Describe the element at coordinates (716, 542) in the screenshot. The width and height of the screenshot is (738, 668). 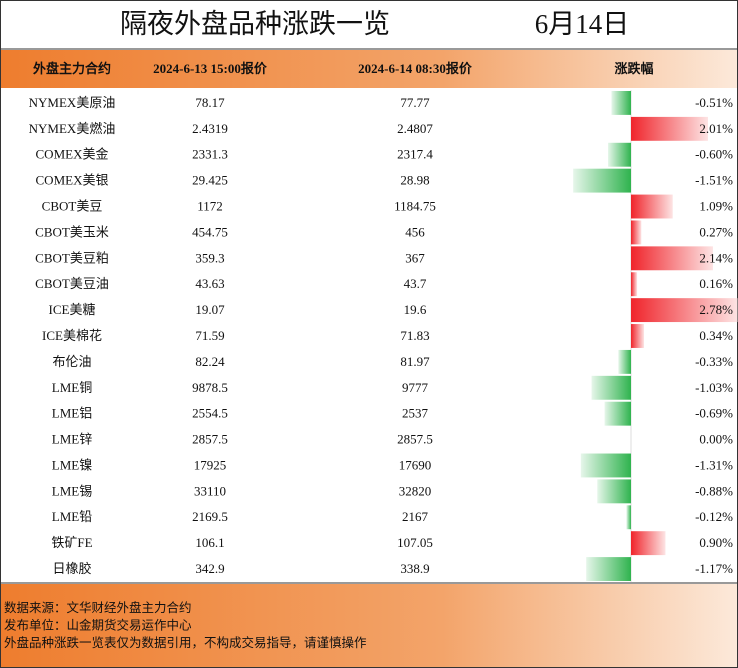
I see `change-label: 0.90%` at that location.